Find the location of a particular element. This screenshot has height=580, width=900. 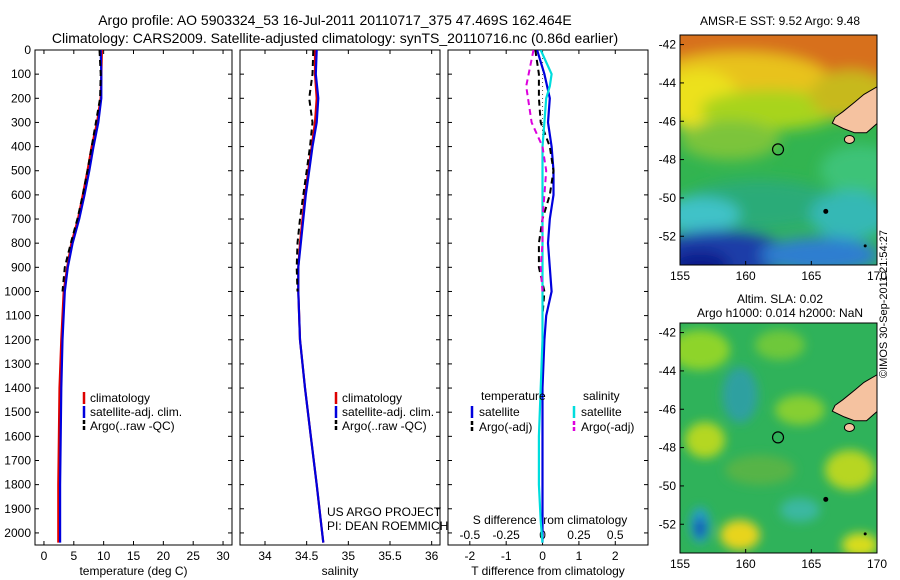

y-tick-label: 700 is located at coordinates (21, 219).